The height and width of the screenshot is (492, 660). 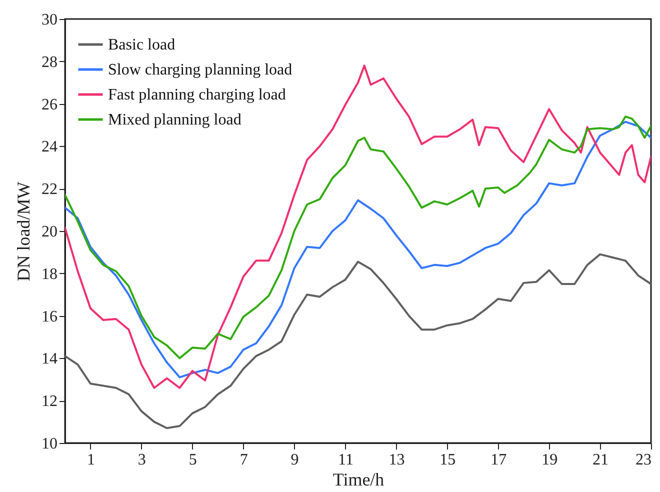 I want to click on legend-label: Slow charging planning load, so click(x=200, y=70).